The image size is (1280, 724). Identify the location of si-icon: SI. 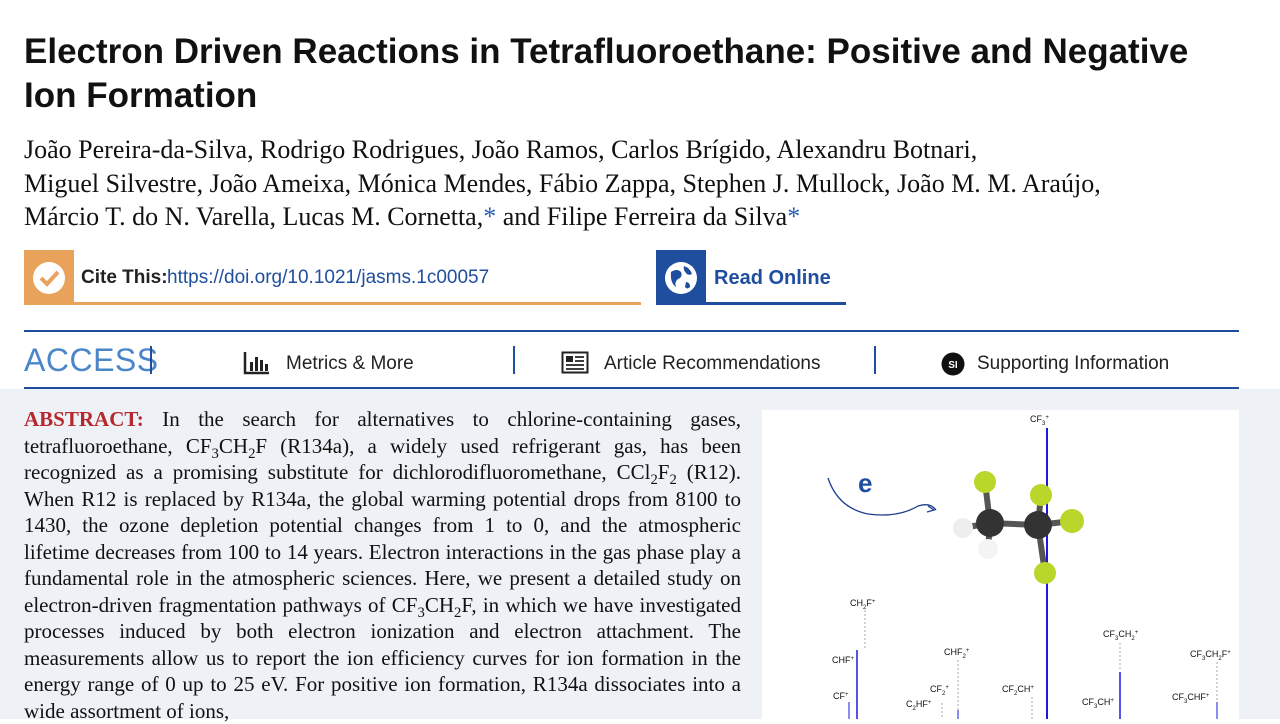
(953, 364).